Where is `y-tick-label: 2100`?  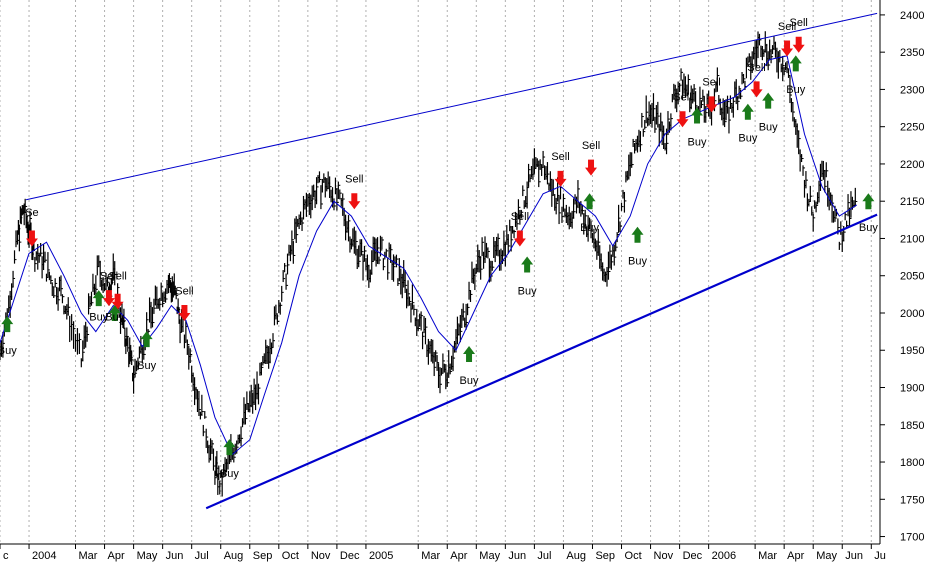
y-tick-label: 2100 is located at coordinates (912, 239).